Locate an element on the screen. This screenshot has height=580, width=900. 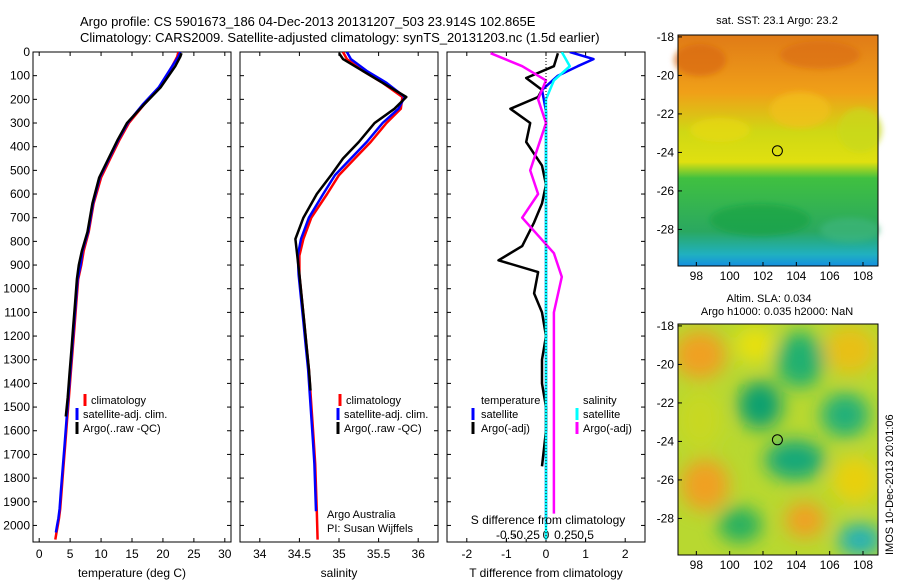
map-y-tick-label: -18 is located at coordinates (666, 326).